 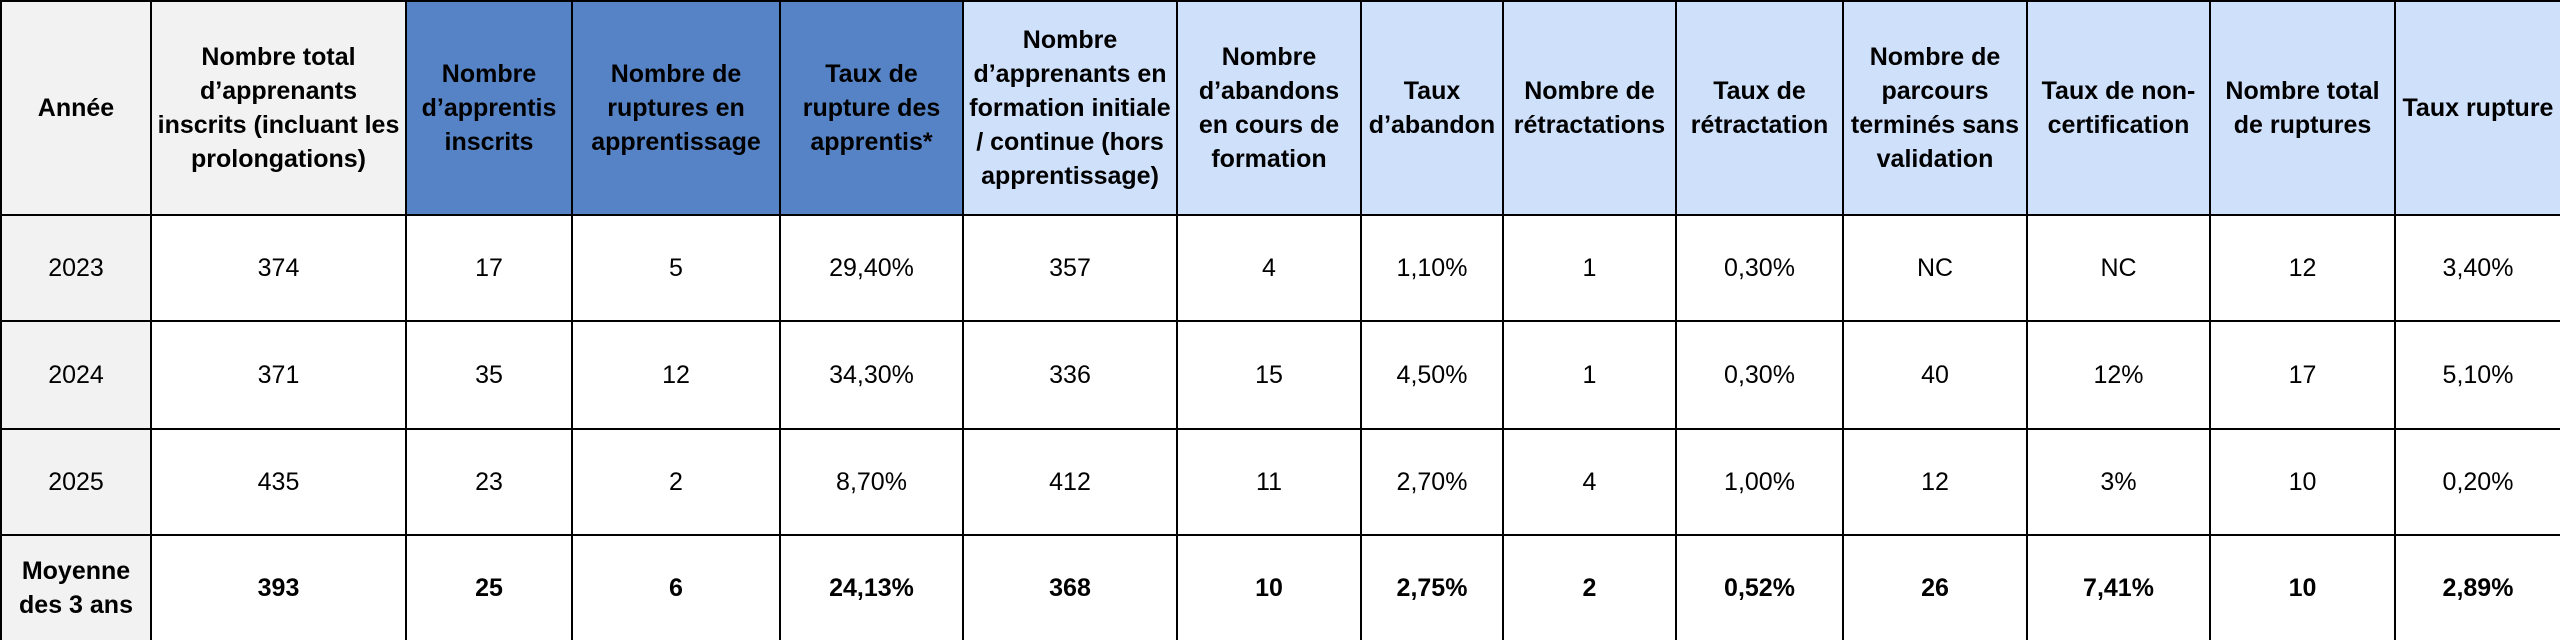 I want to click on table-cell: 2,89%, so click(x=2477, y=587).